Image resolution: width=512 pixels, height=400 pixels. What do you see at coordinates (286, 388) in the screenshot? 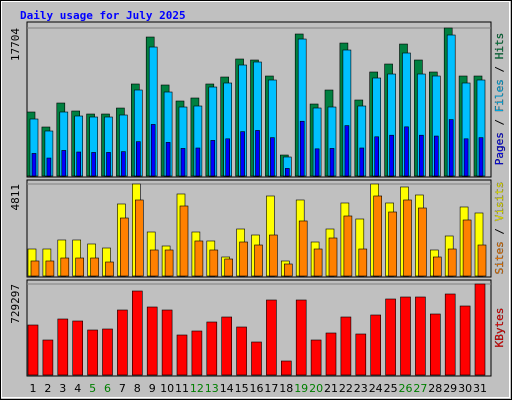
I see `x-tick-label: 18` at bounding box center [286, 388].